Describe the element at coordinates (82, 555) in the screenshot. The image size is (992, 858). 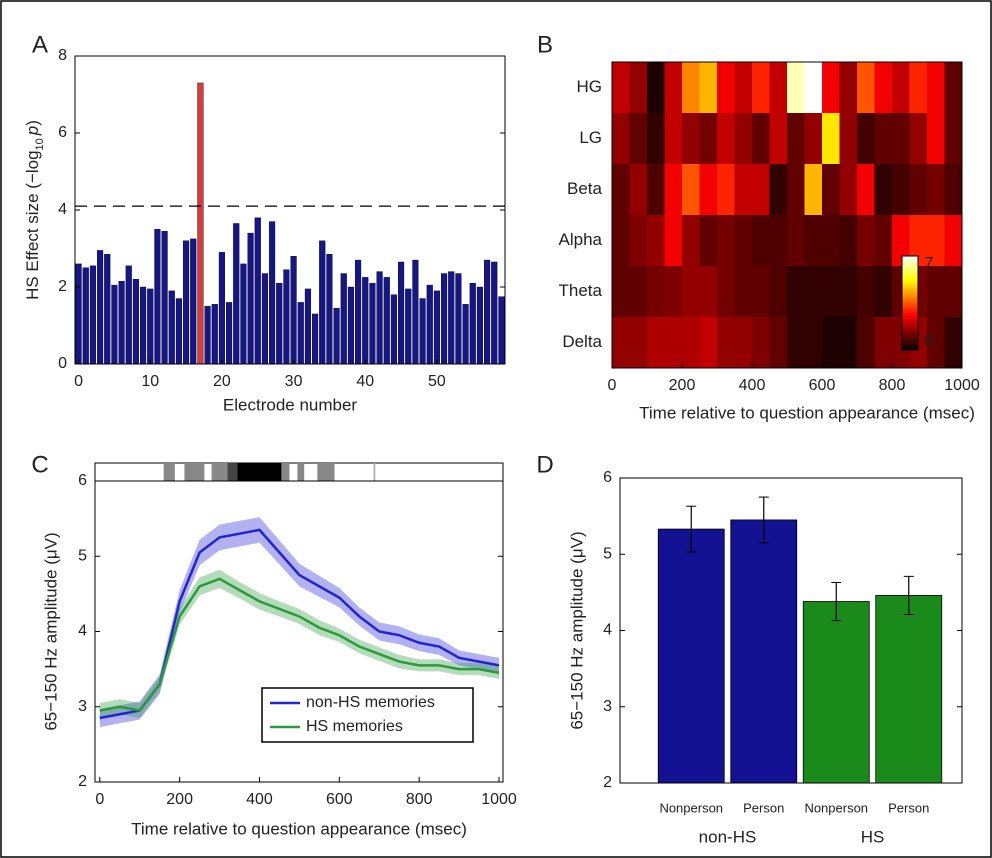
I see `y-tick-label: 5` at that location.